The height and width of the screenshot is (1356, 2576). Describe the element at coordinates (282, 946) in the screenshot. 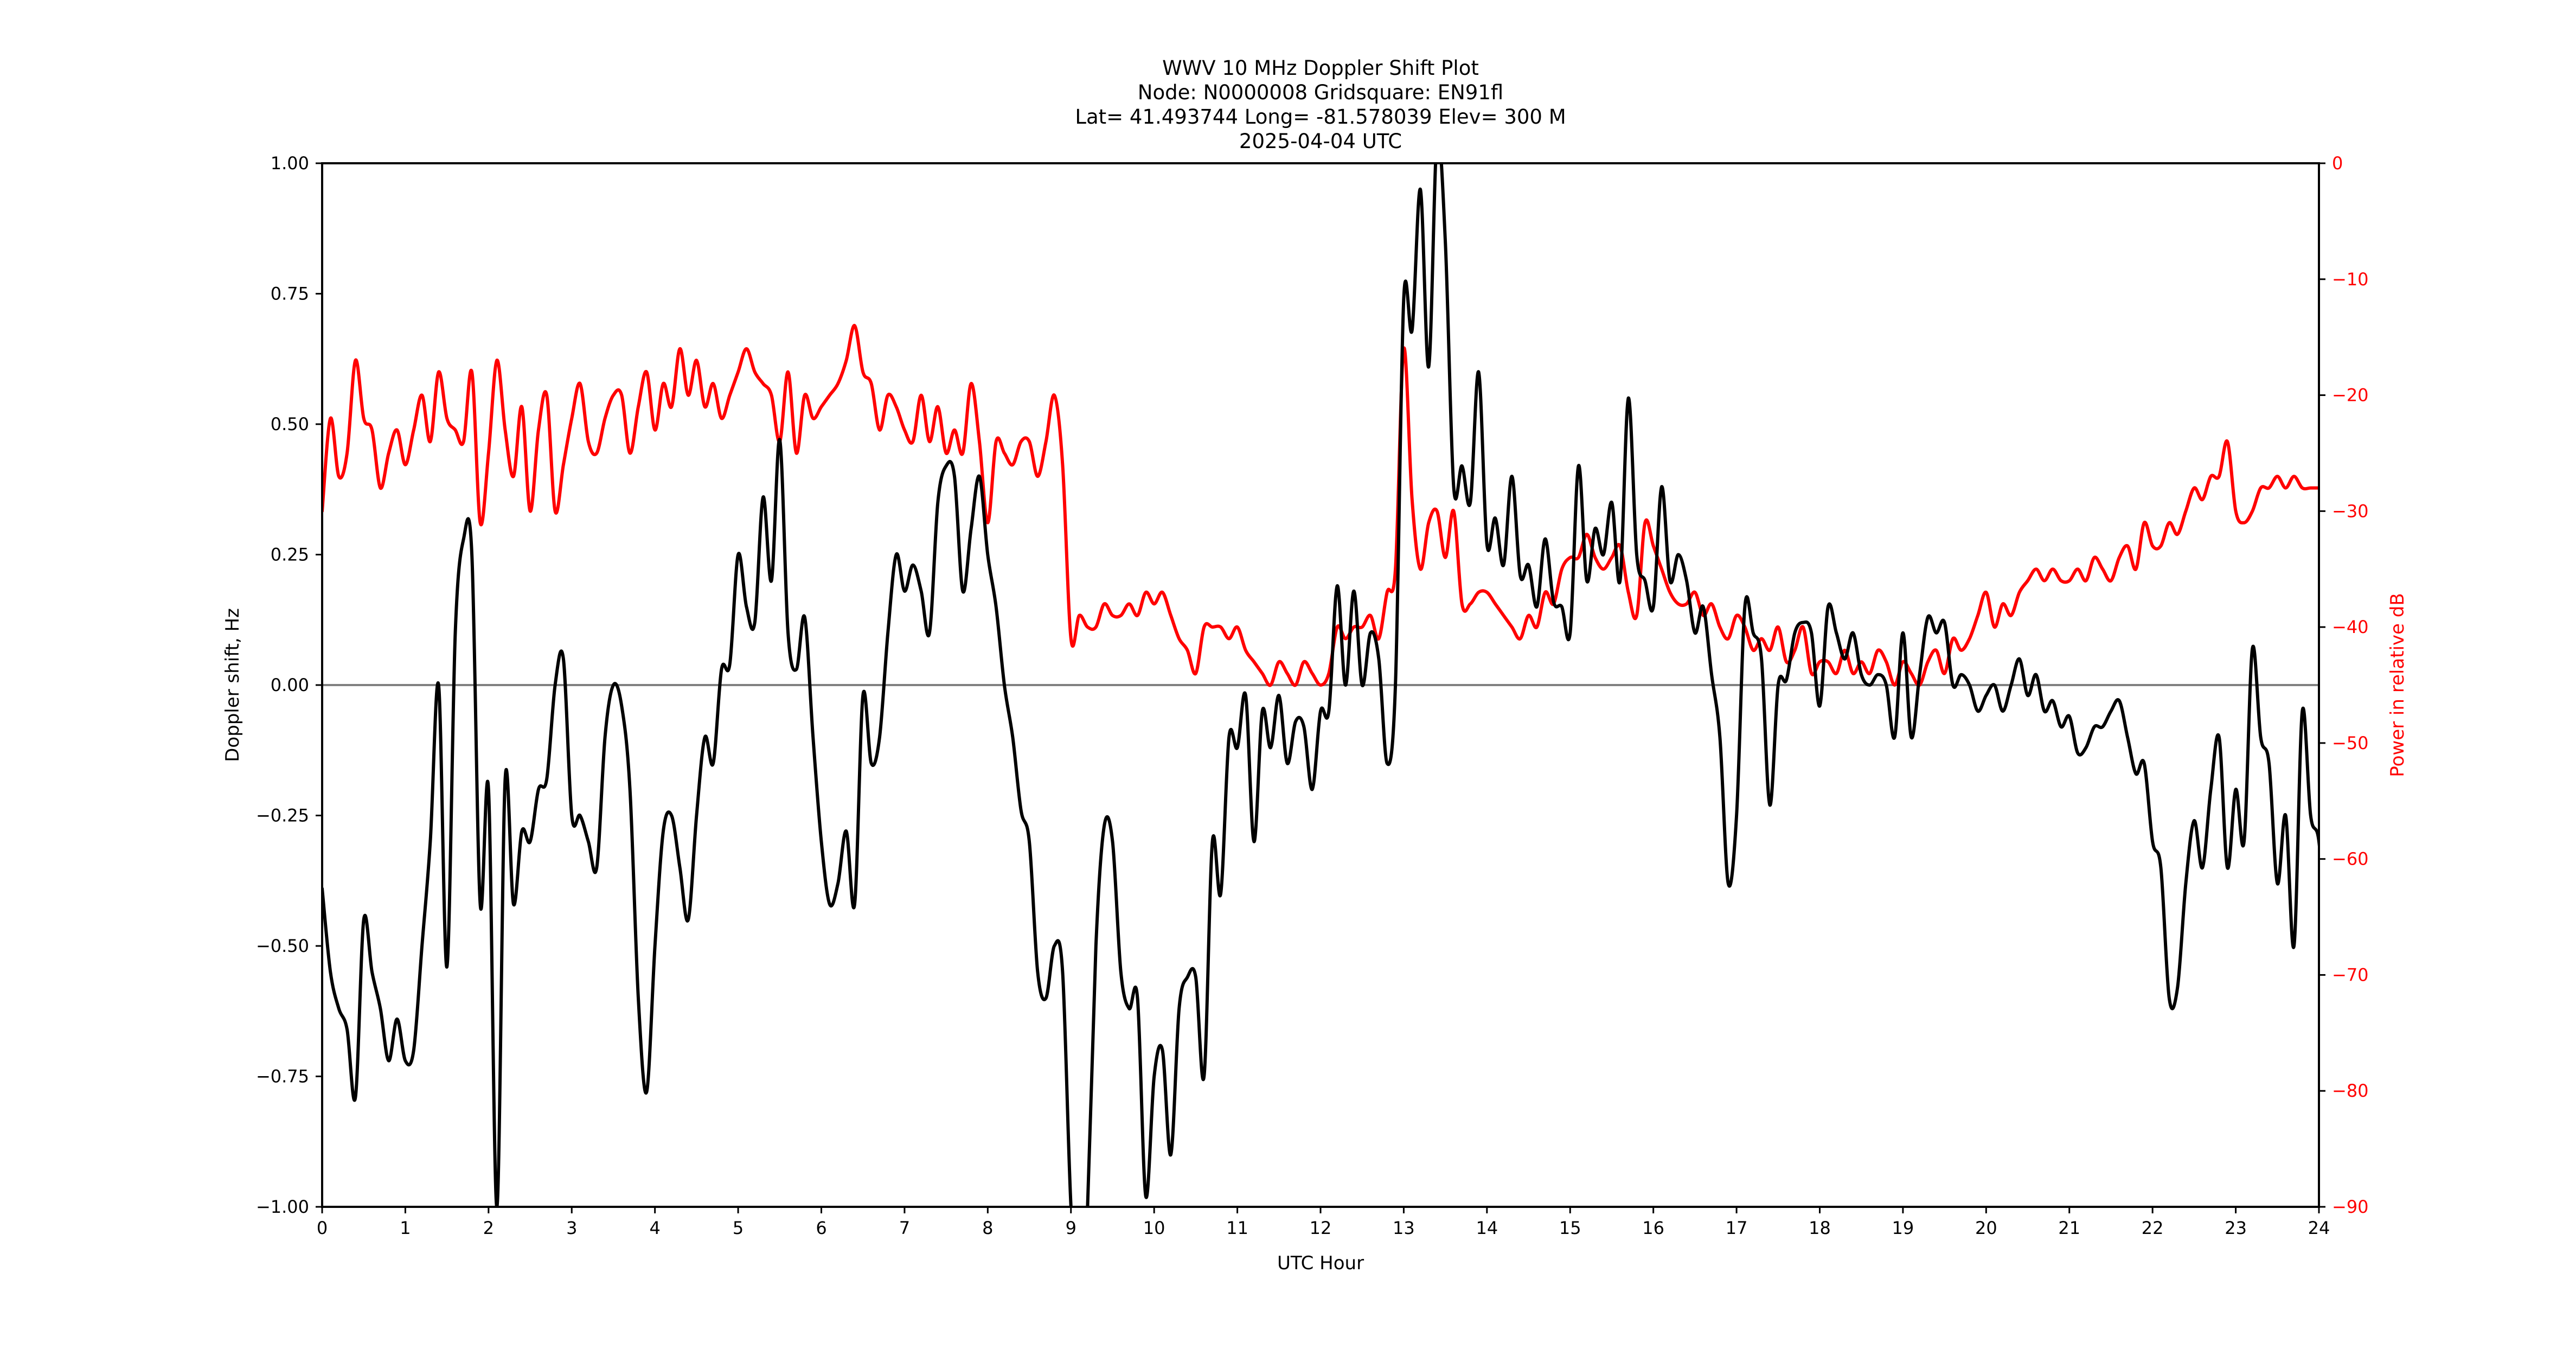

I see `y-tick-label: −0.50` at that location.